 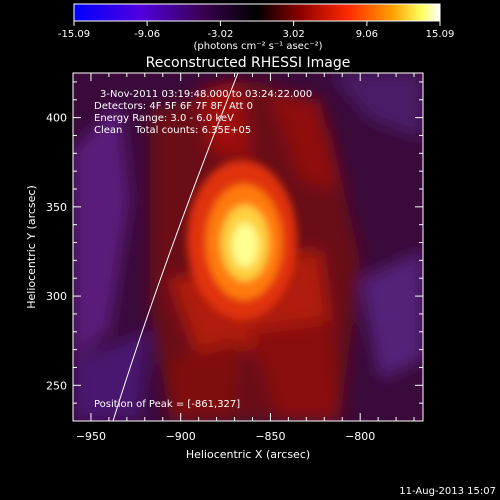 I want to click on chart-title: Reconstructed RHESSI Image, so click(x=248, y=63).